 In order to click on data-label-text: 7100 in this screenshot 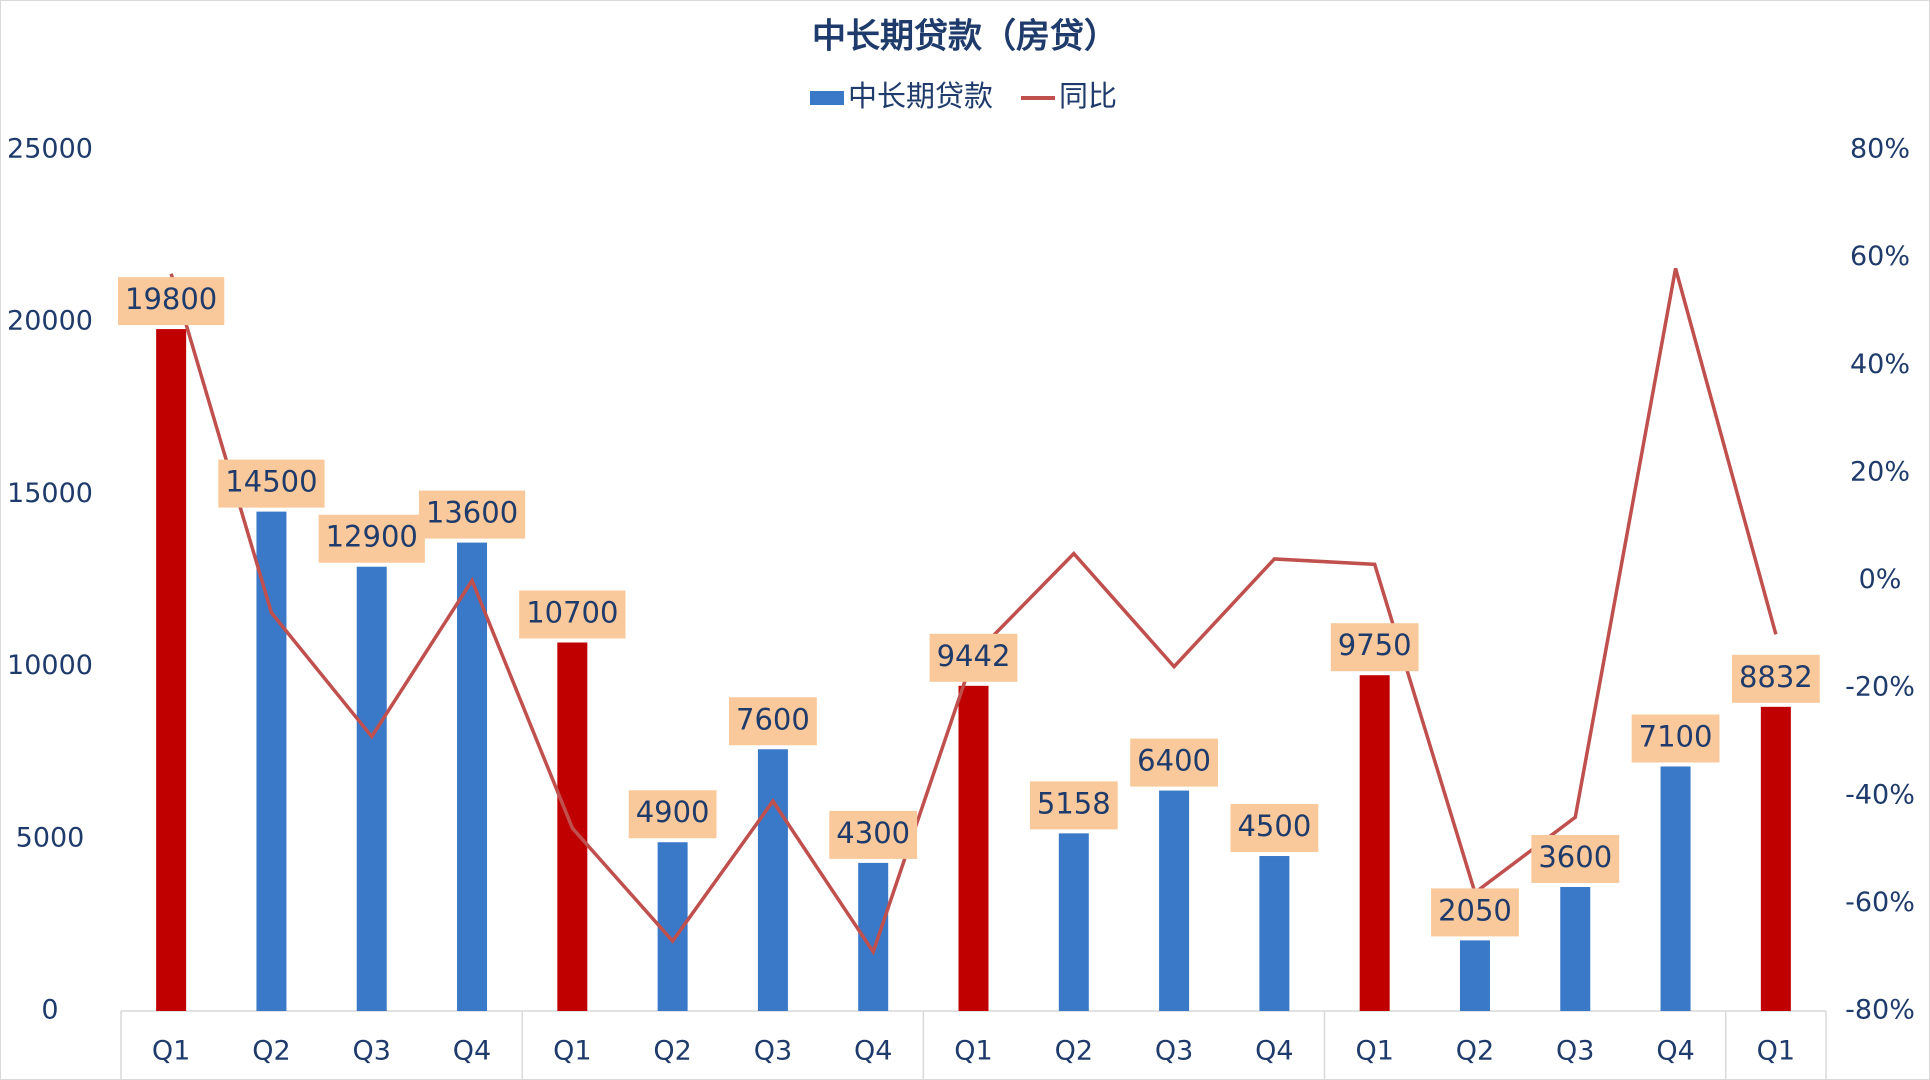, I will do `click(1676, 736)`.